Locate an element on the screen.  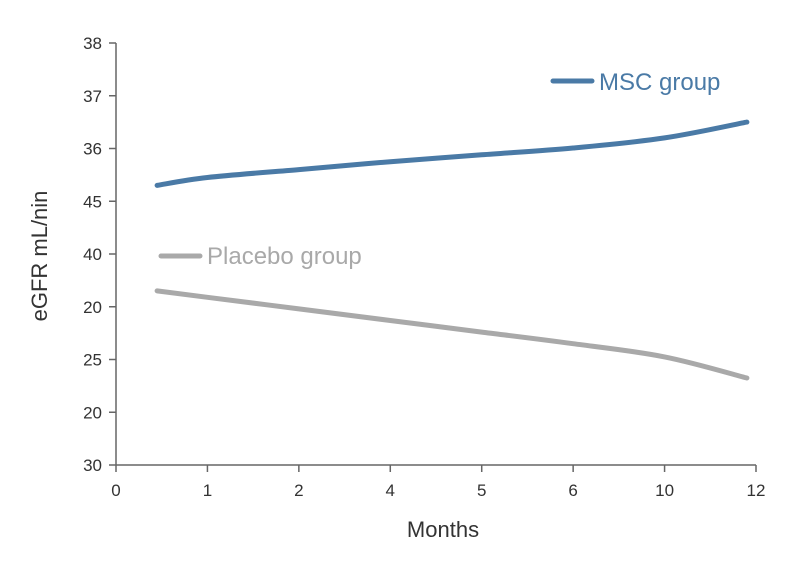
y-axis-title: eGFR mL/nin is located at coordinates (39, 256).